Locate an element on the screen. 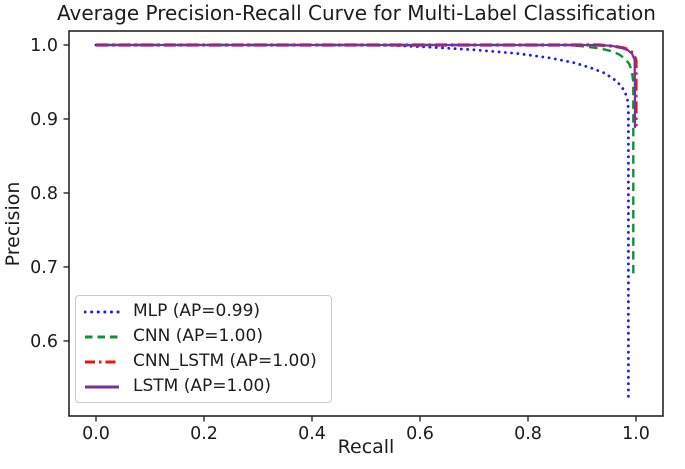 The image size is (685, 469). y-tick-label: 1.0 is located at coordinates (44, 46).